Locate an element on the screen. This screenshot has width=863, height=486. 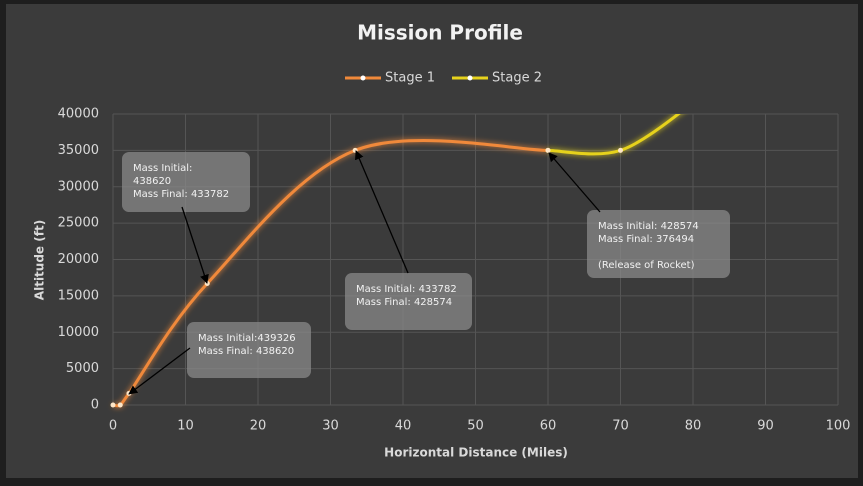
annotation-text: 438620 is located at coordinates (152, 181).